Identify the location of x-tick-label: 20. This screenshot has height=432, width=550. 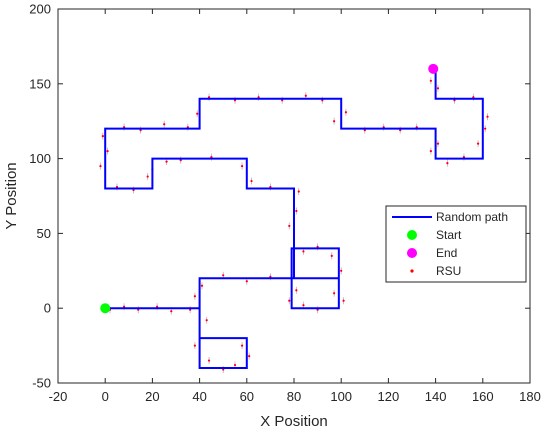
(152, 396).